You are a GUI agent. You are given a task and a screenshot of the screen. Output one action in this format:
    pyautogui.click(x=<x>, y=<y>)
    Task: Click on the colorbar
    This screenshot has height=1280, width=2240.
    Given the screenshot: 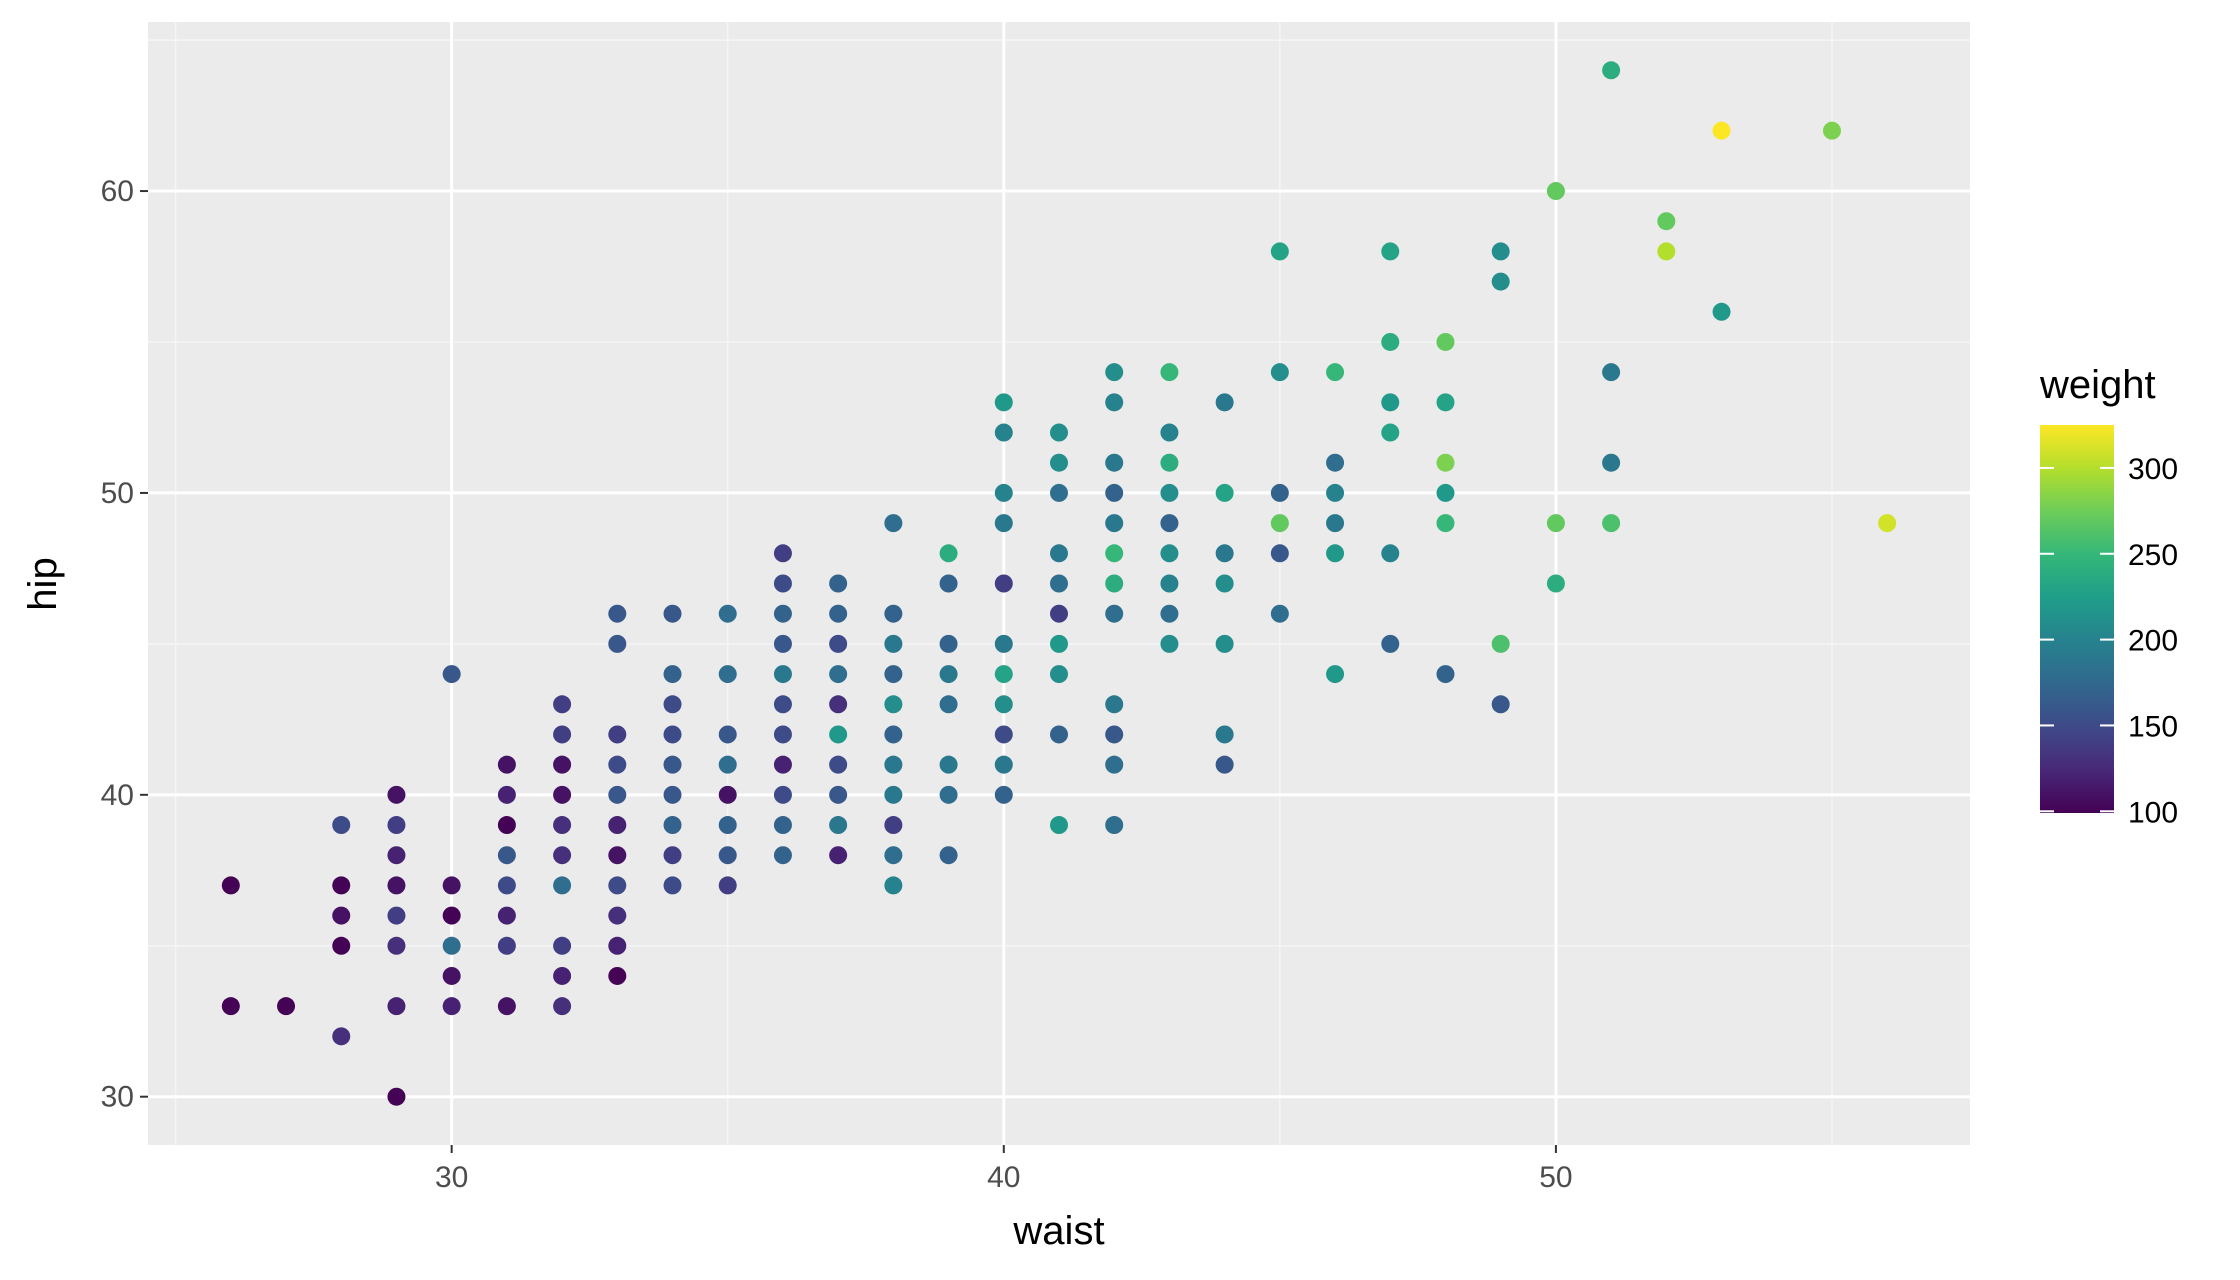 What is the action you would take?
    pyautogui.click(x=2077, y=619)
    